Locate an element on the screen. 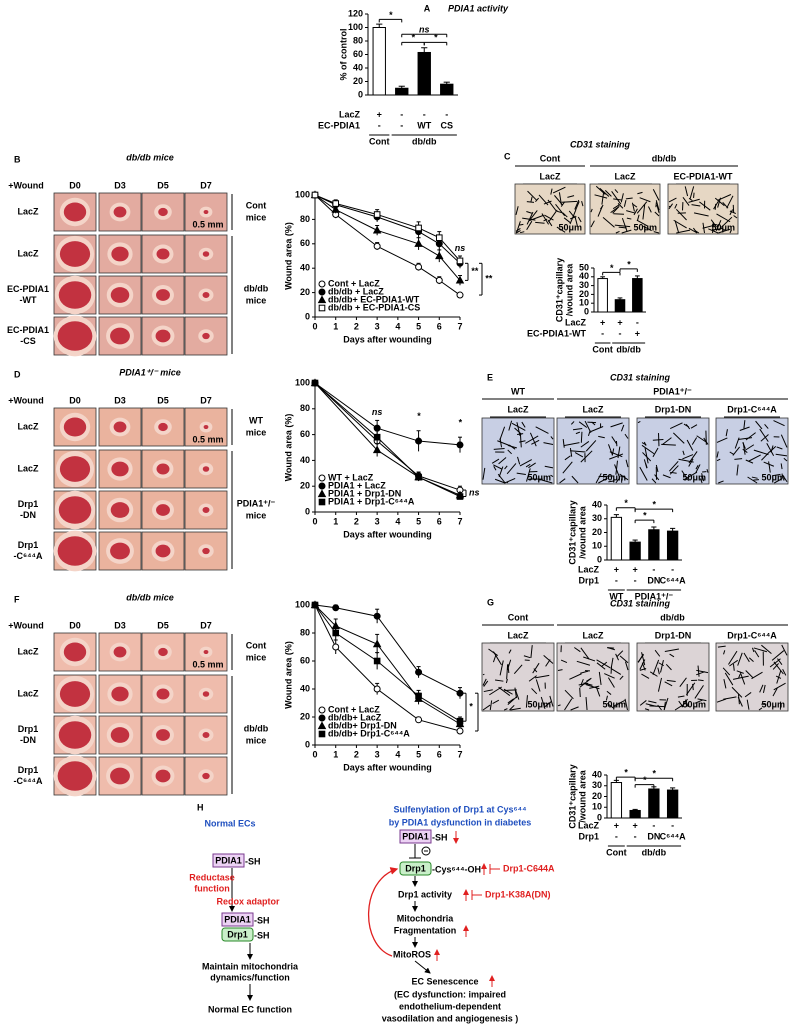  modification: -Cys⁶⁴⁴-OH is located at coordinates (456, 869).